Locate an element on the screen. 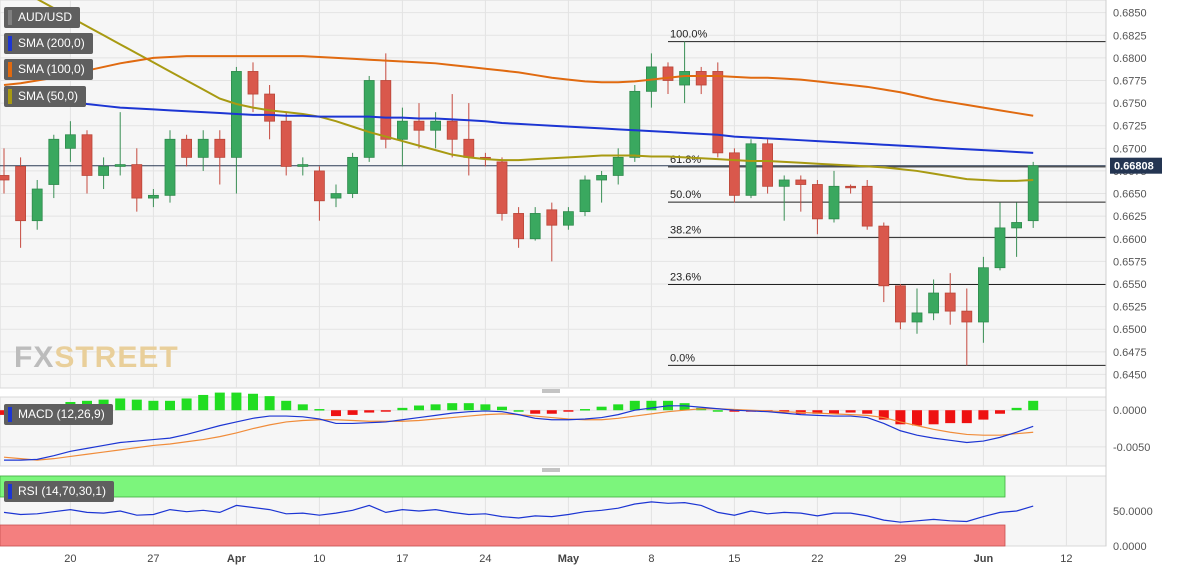 Image resolution: width=1182 pixels, height=571 pixels. x-tick-label: 22 is located at coordinates (817, 559).